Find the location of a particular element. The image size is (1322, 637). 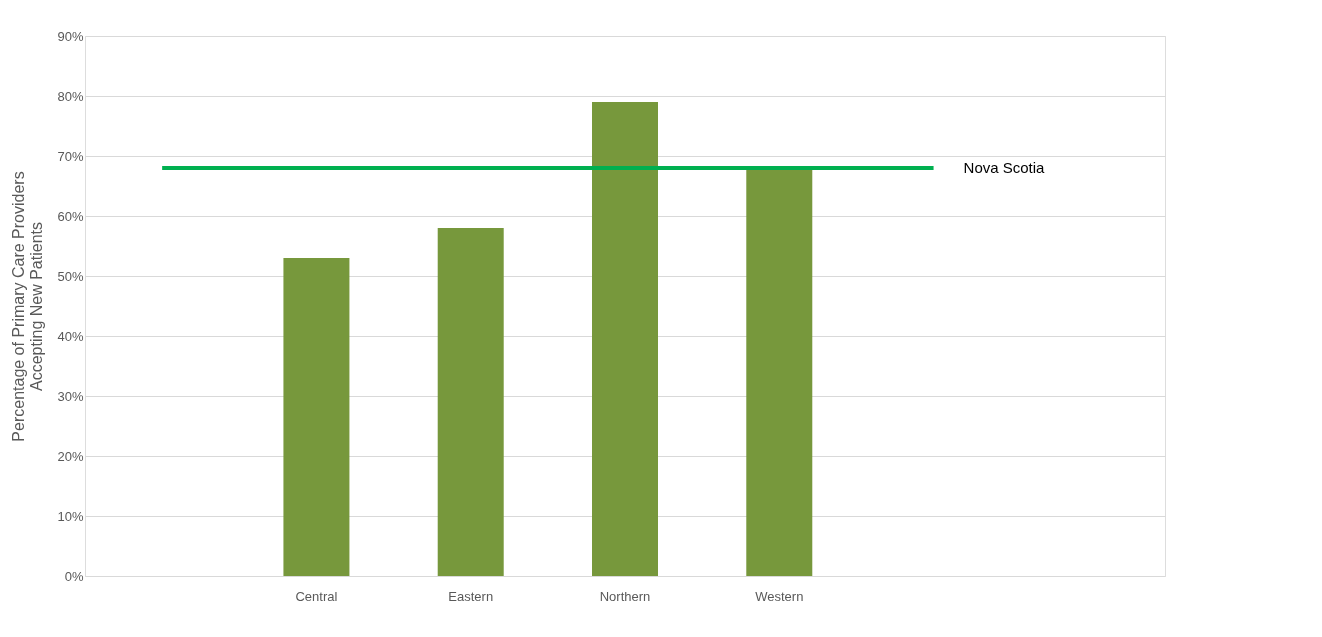

y-tick-label: 40% is located at coordinates (70, 336).